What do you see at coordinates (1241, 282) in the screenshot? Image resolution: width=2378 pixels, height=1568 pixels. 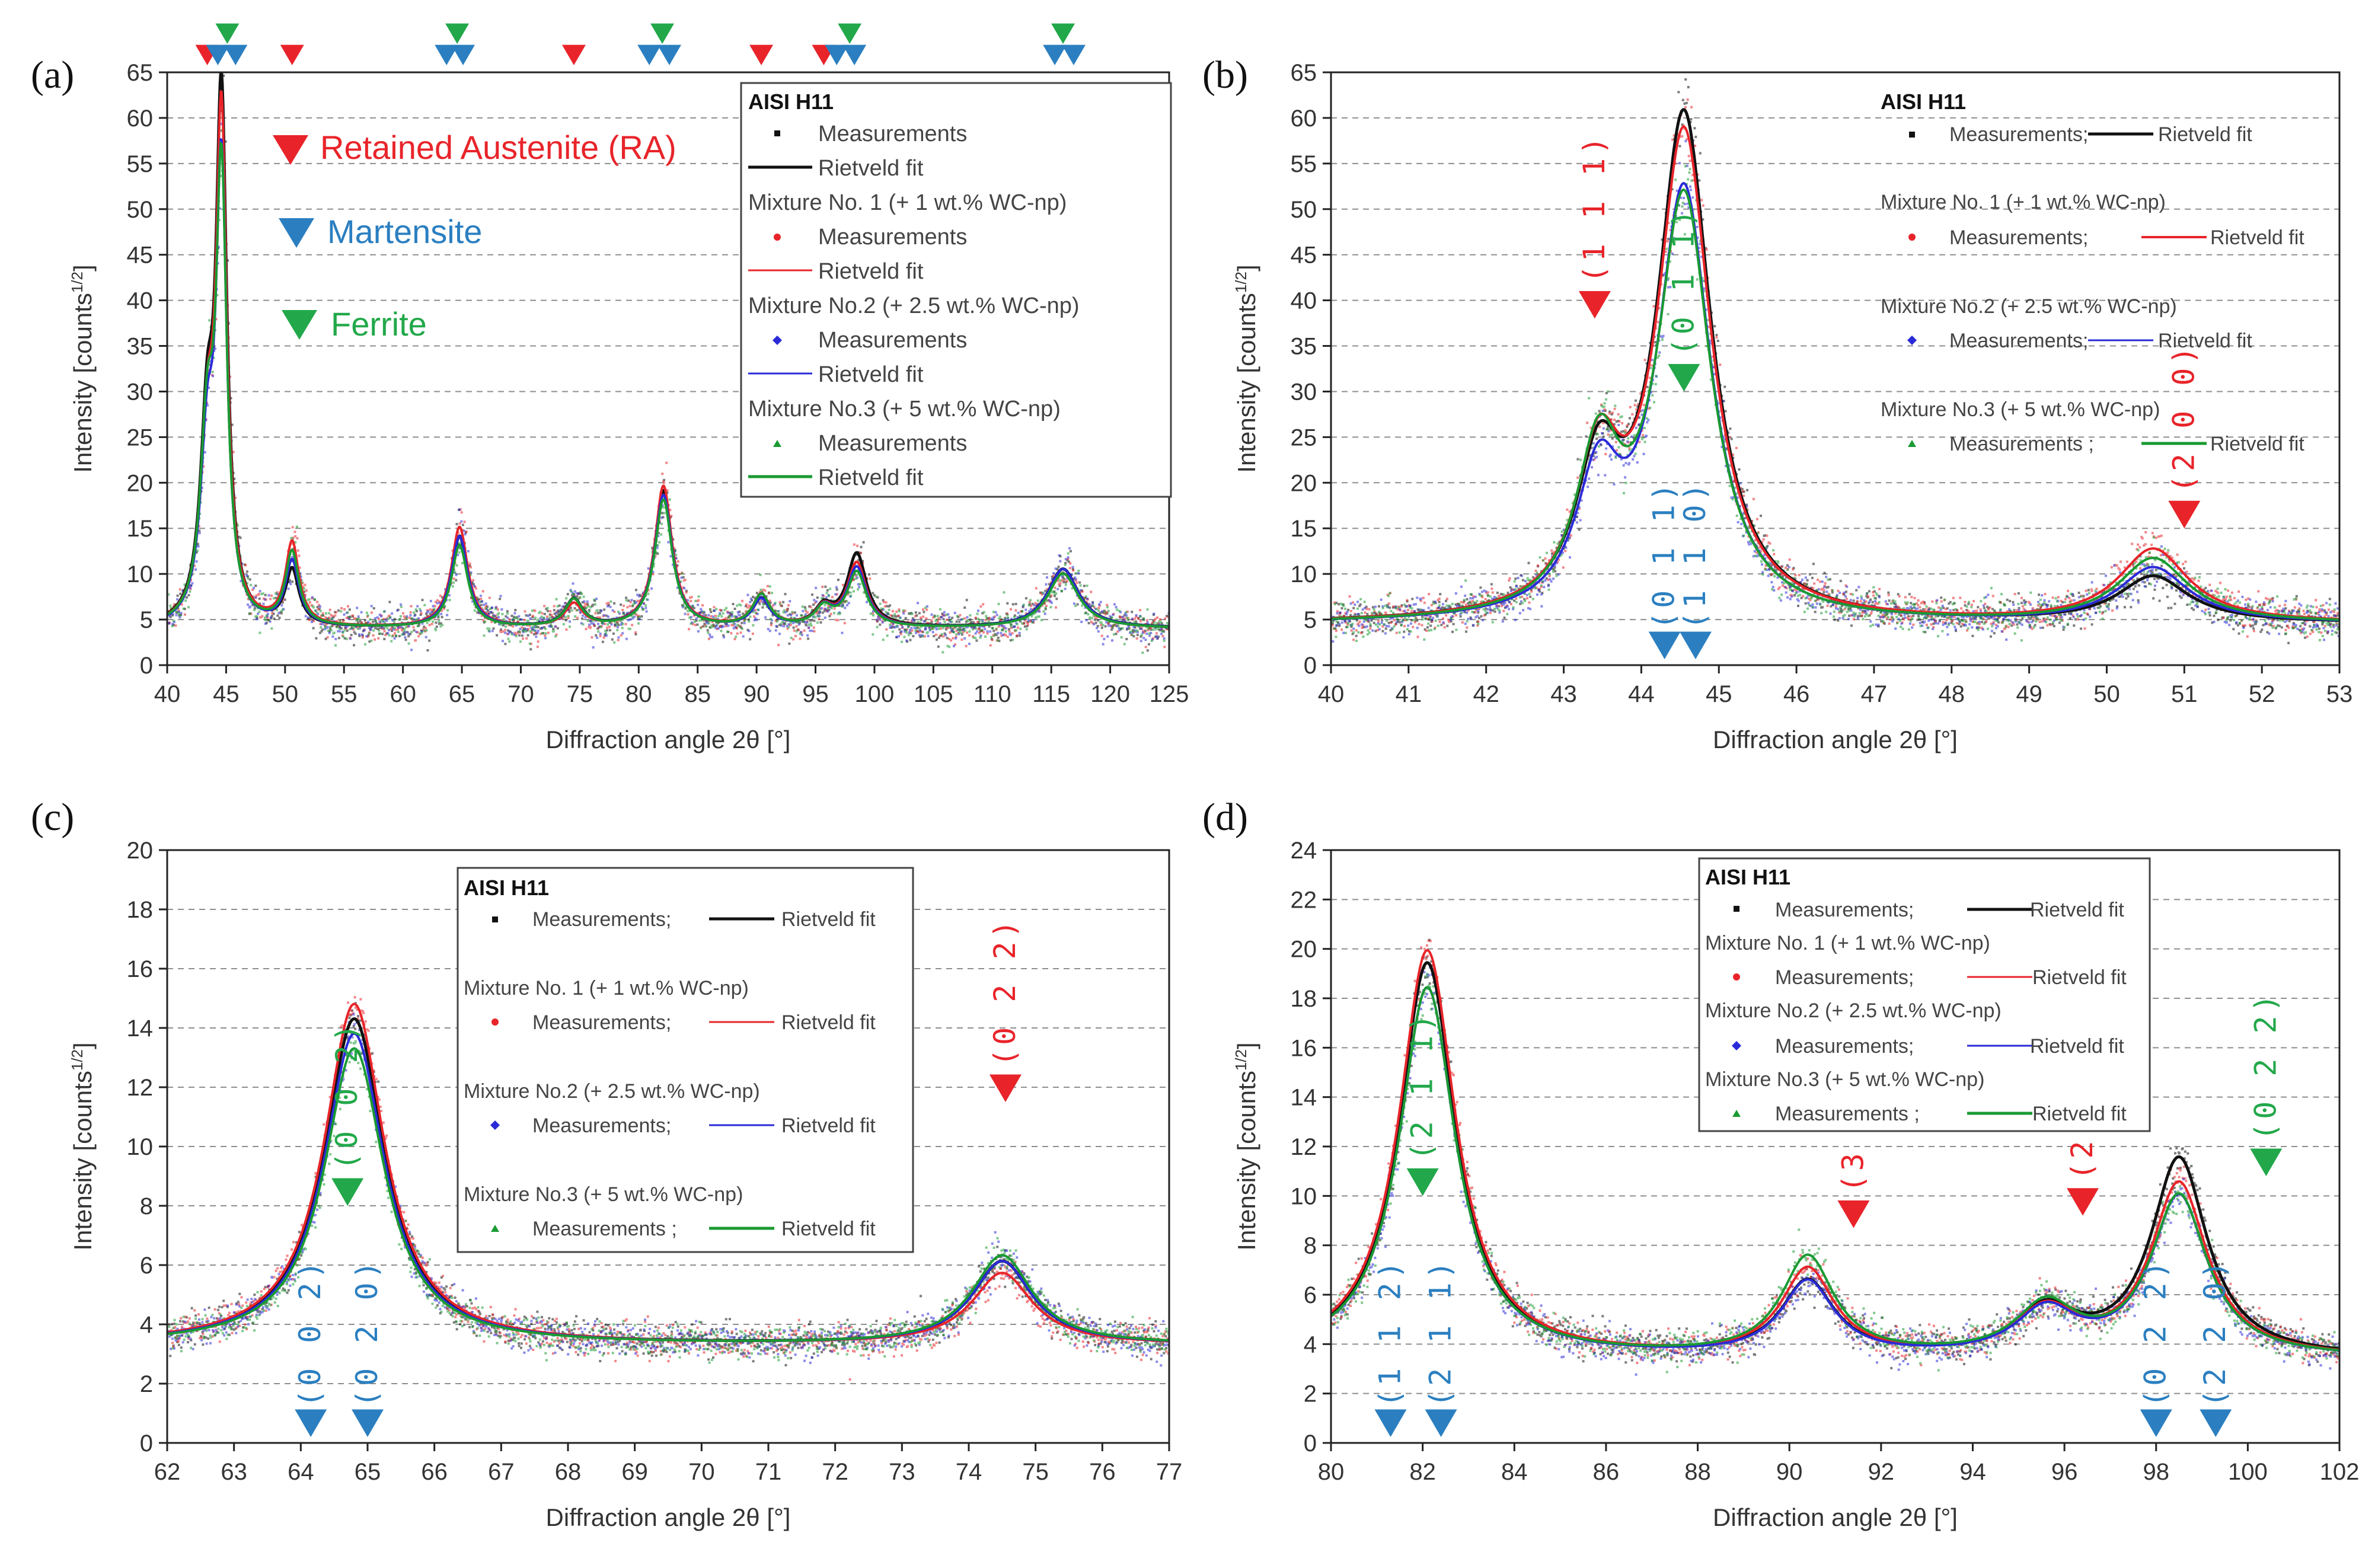 I see `panel-b-ylabel-sup: 1/2` at bounding box center [1241, 282].